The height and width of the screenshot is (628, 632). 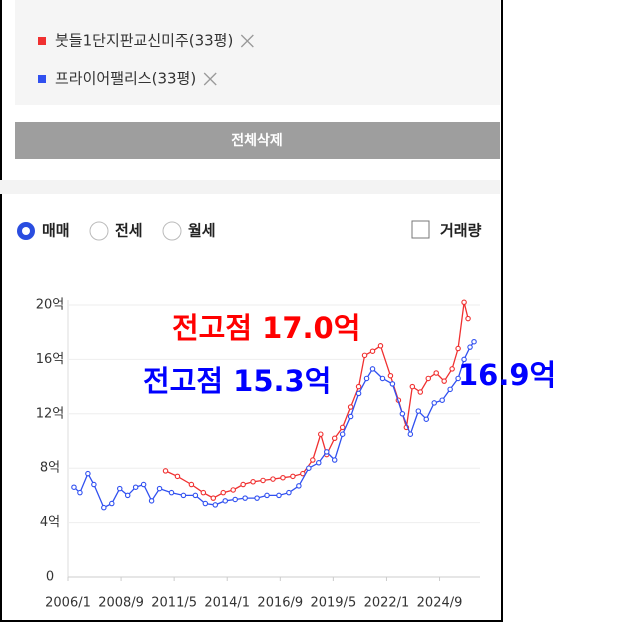 I want to click on x-tick-label: 2016/9, so click(x=280, y=603).